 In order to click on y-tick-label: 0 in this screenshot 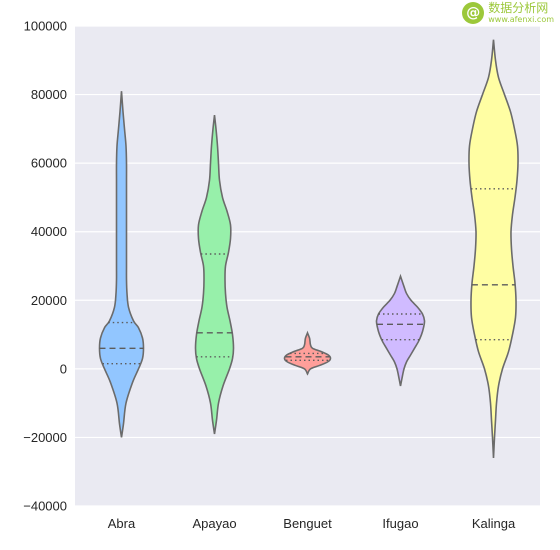, I will do `click(63, 368)`.